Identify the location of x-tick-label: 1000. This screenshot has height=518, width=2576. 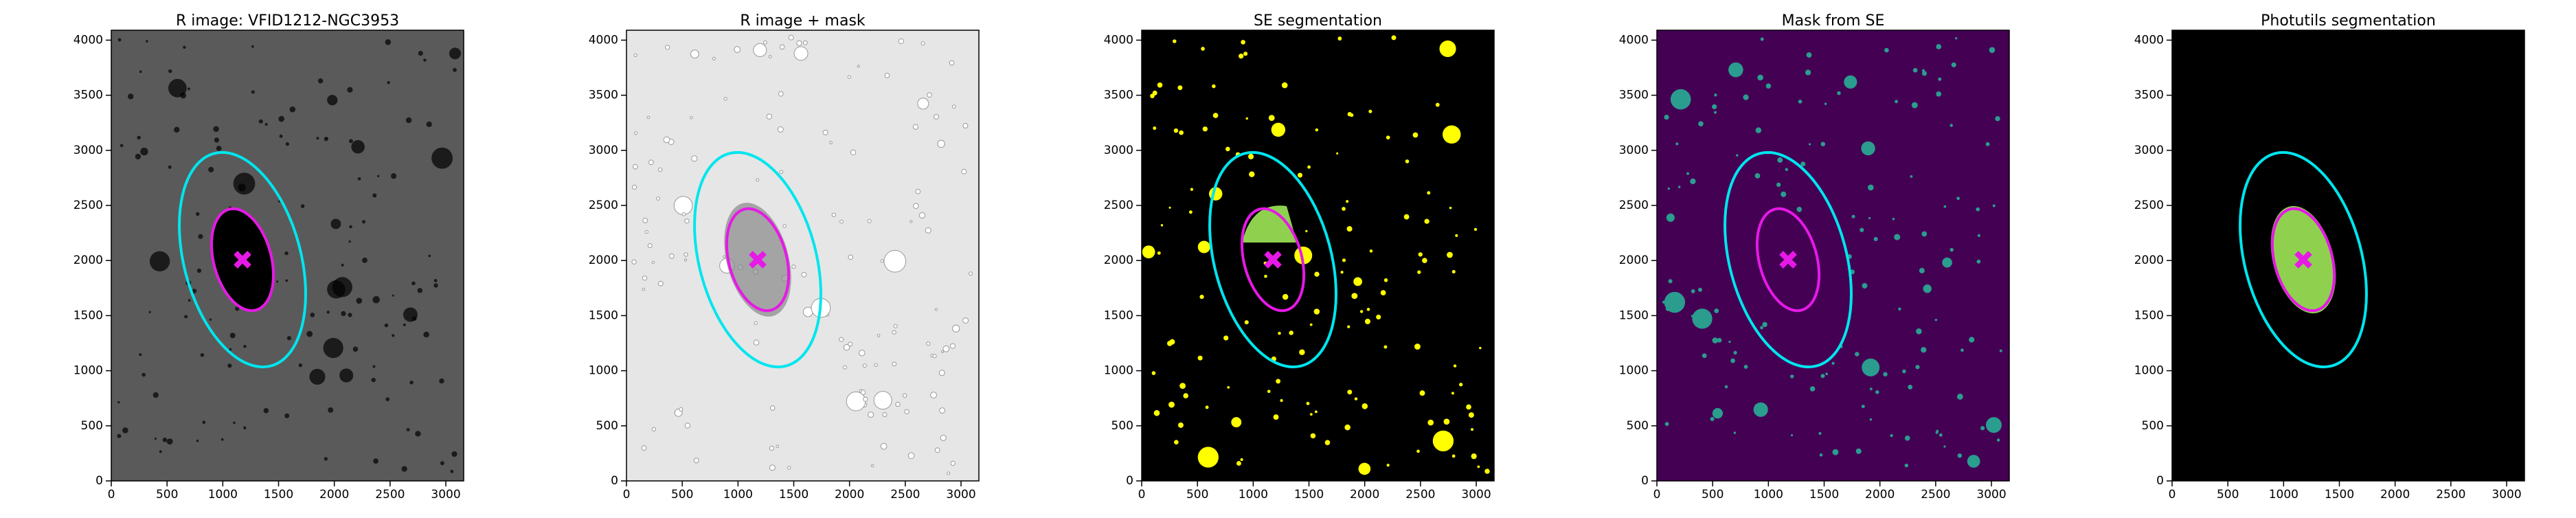
(1768, 495).